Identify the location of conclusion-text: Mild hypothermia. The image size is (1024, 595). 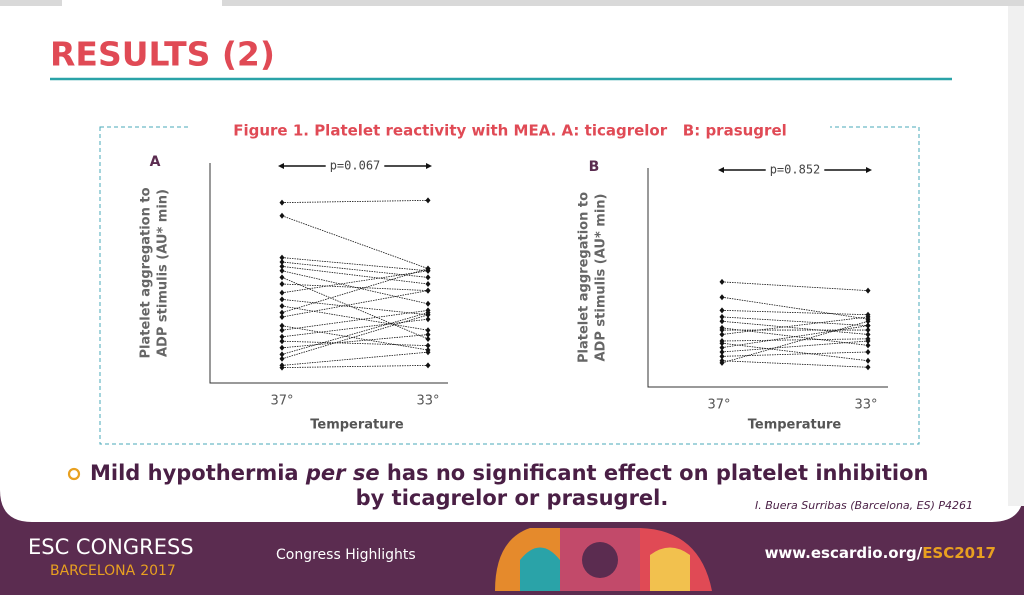
(198, 473).